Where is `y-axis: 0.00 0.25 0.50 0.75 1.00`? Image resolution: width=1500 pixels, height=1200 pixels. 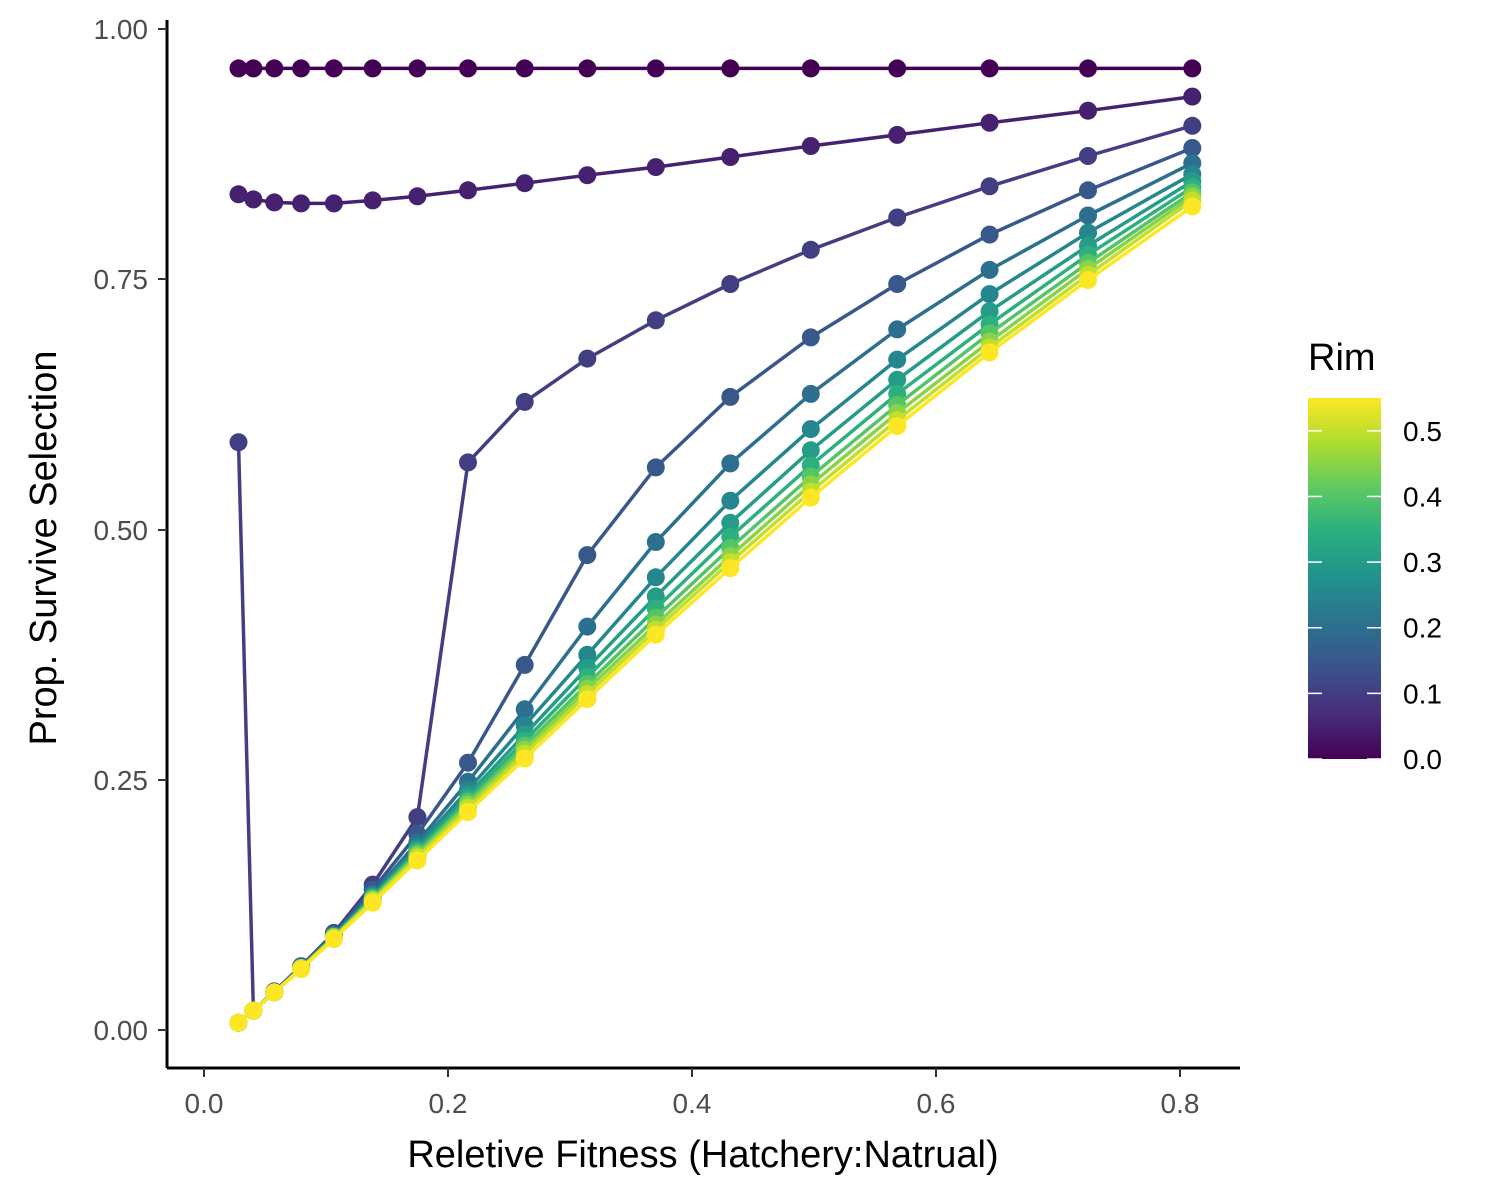
y-axis: 0.00 0.25 0.50 0.75 1.00 is located at coordinates (130, 530).